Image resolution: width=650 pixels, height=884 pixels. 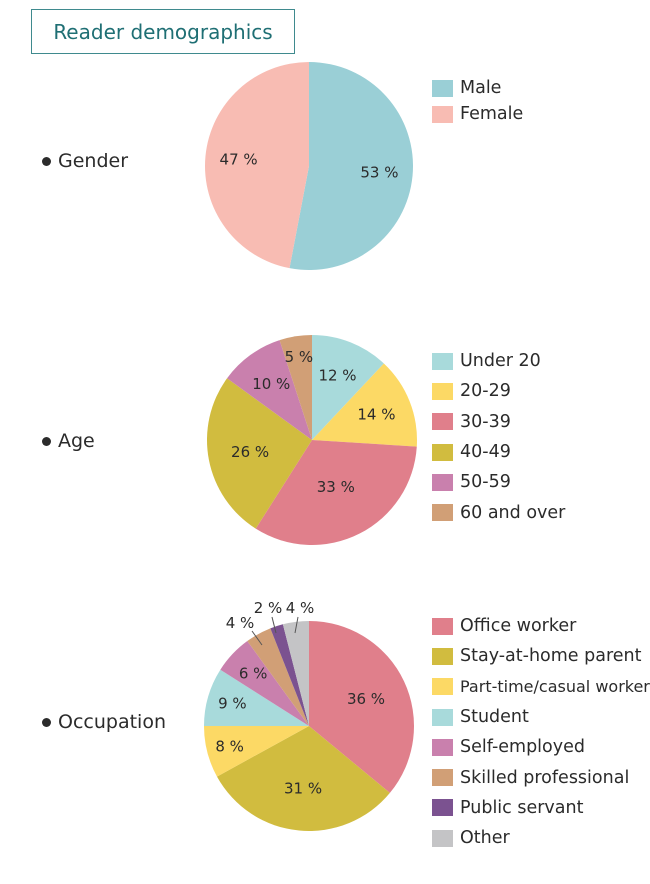 I want to click on pie-label-occupation-7: 4 %, so click(x=300, y=608).